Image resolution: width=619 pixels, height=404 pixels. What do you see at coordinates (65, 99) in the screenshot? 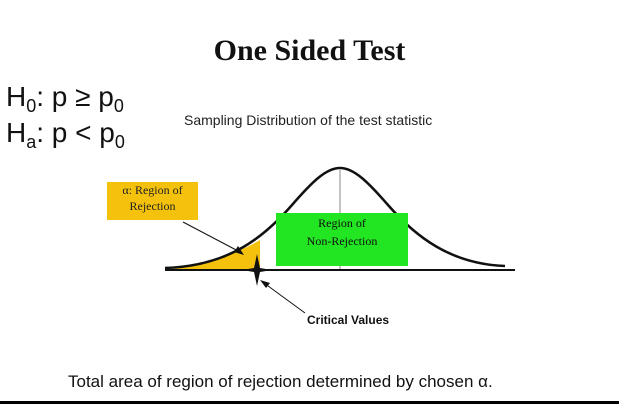
I see `null-hypothesis: H0: p ≥ p0` at bounding box center [65, 99].